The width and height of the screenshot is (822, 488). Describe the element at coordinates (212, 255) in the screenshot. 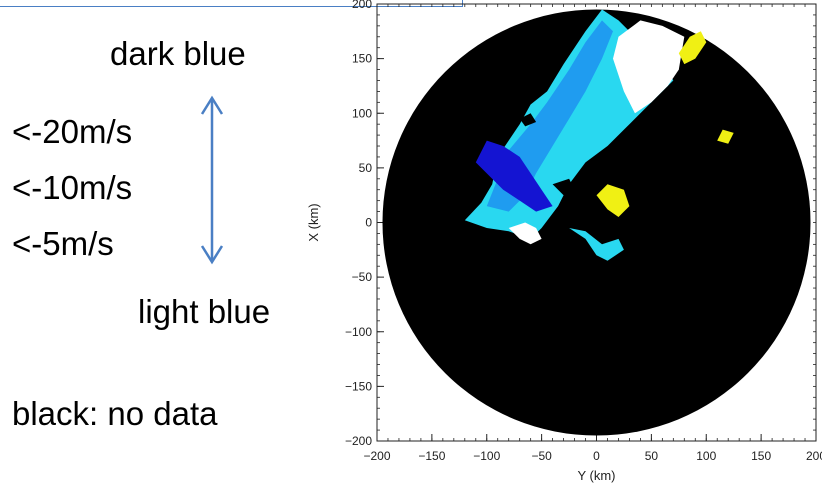

I see `scale-arrow-head-down` at that location.